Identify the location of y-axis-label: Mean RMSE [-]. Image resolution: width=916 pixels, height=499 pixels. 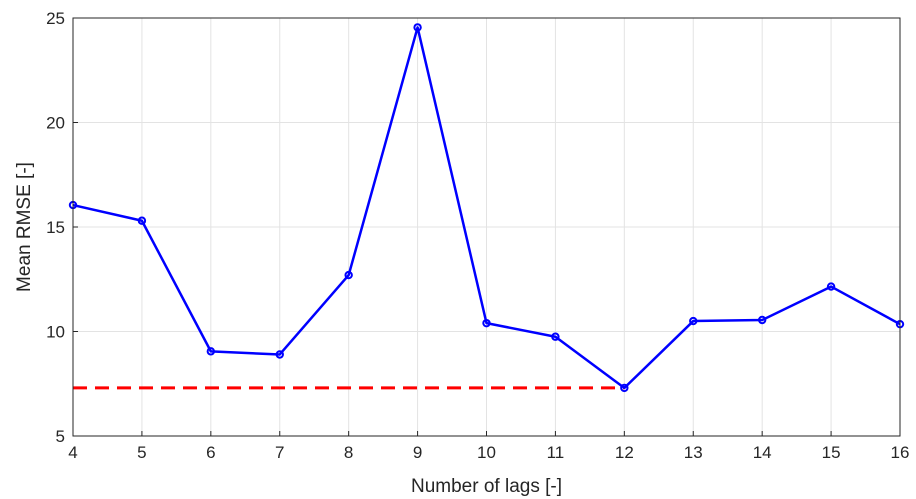
(24, 227).